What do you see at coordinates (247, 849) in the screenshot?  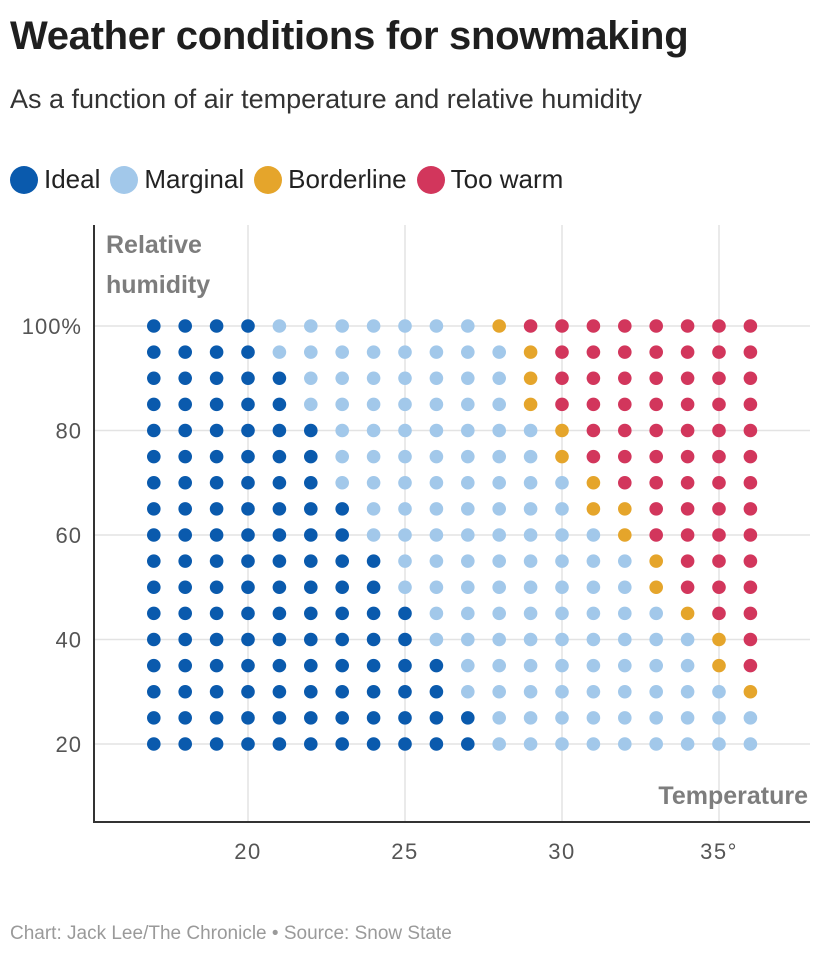 I see `x-tick-label: 20` at bounding box center [247, 849].